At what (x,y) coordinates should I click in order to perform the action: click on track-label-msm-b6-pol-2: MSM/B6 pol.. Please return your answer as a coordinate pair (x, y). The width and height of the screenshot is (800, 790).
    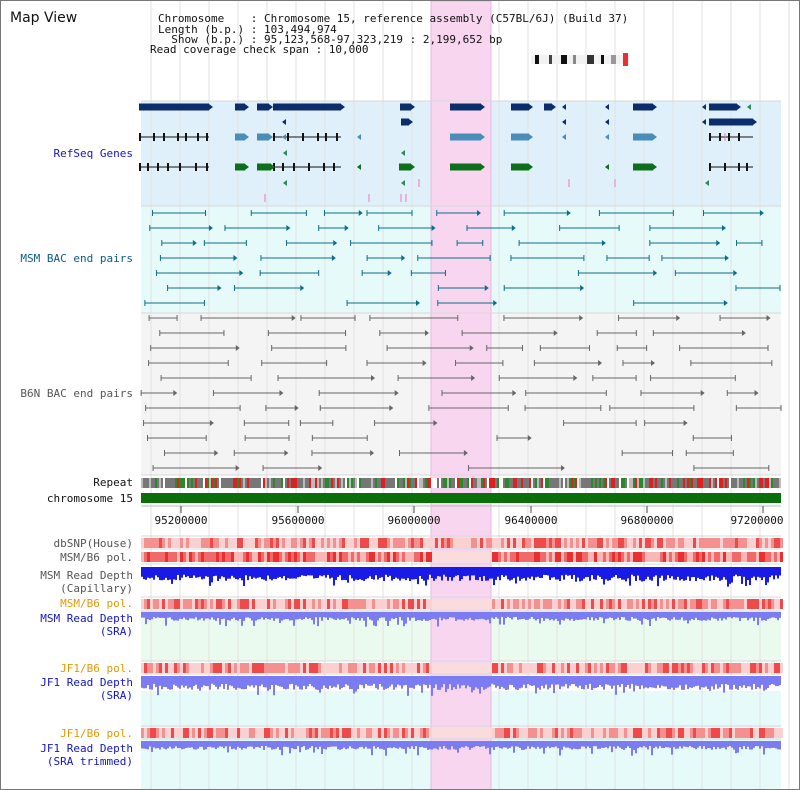
    Looking at the image, I should click on (96, 603).